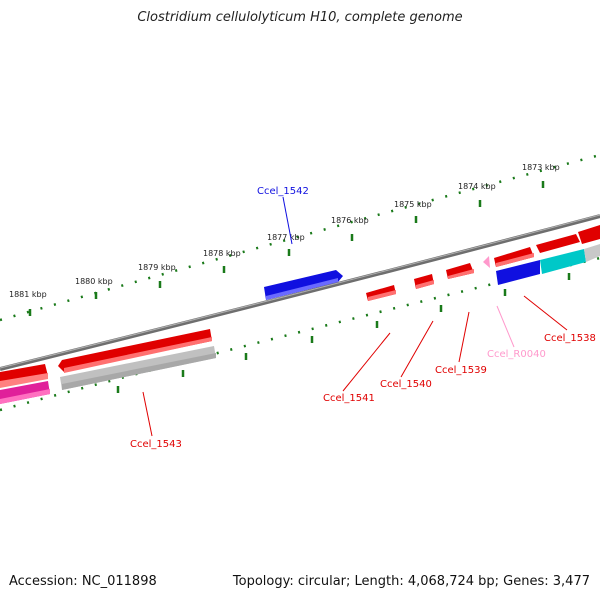 The image size is (600, 600). I want to click on tick-label-1875: 1875 kbp, so click(413, 204).